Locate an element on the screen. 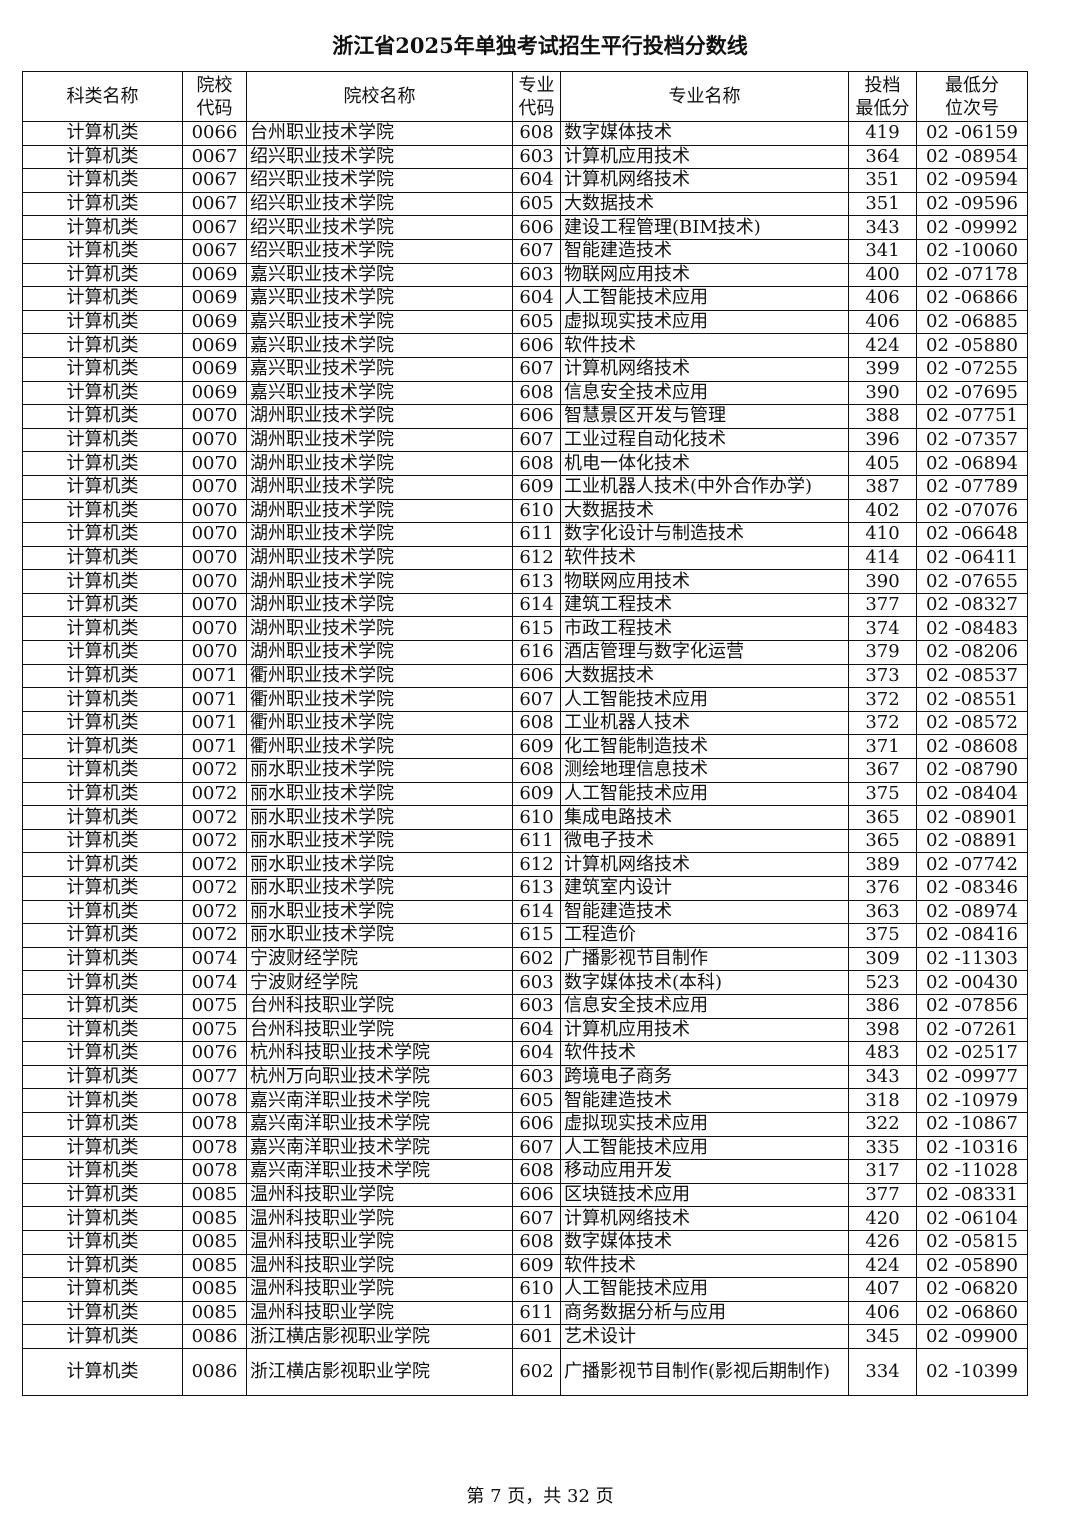  table-row: 计算机类 0067 绍兴职业技术学院 607 智能建造技术 341 02 -10060 is located at coordinates (525, 251).